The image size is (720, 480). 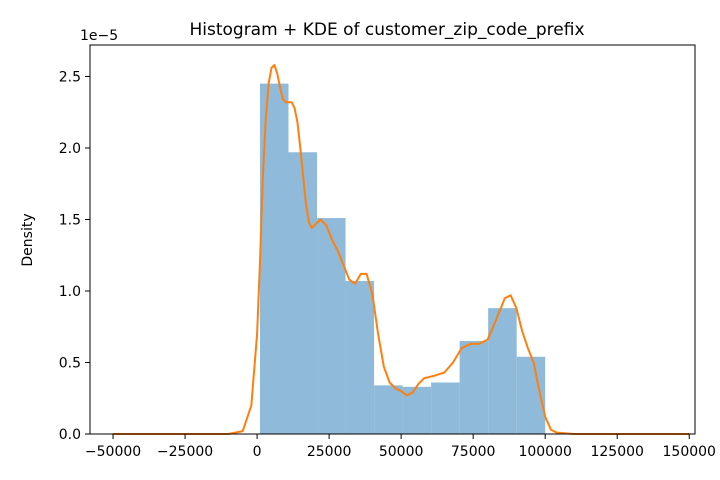 I want to click on x-tick-label: −50000, so click(x=113, y=452).